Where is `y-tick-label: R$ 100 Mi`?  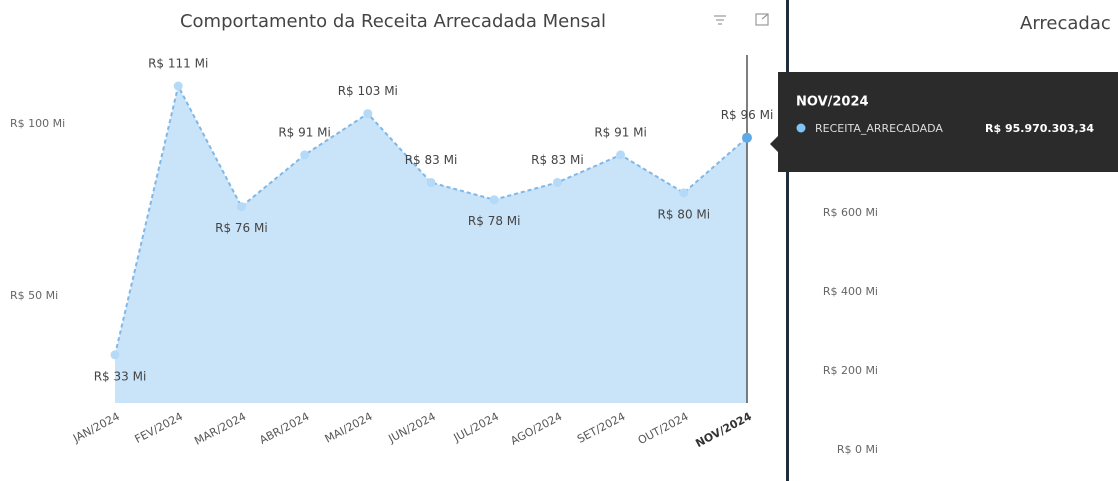 y-tick-label: R$ 100 Mi is located at coordinates (37, 123).